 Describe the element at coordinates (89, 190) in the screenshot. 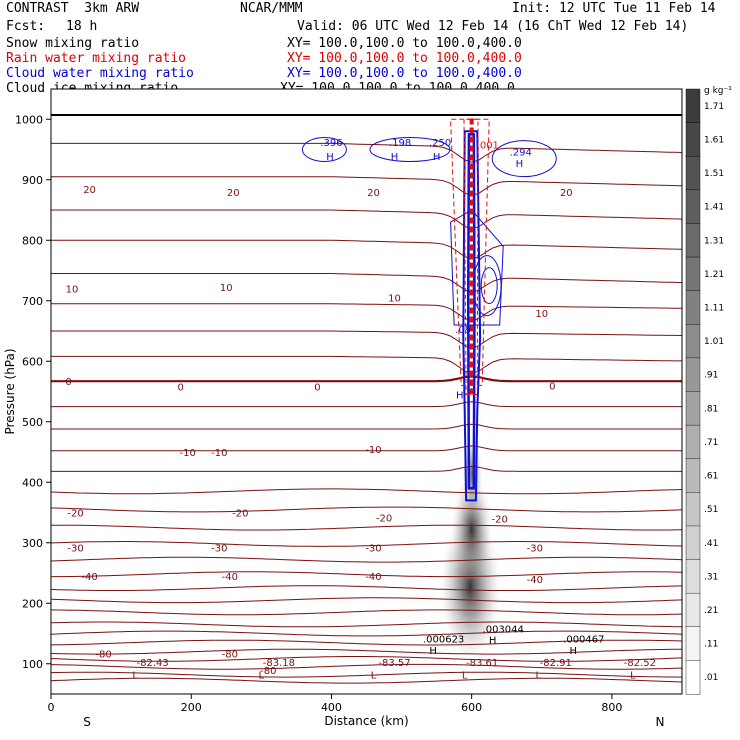

I see `temperature-label-26: 20` at that location.